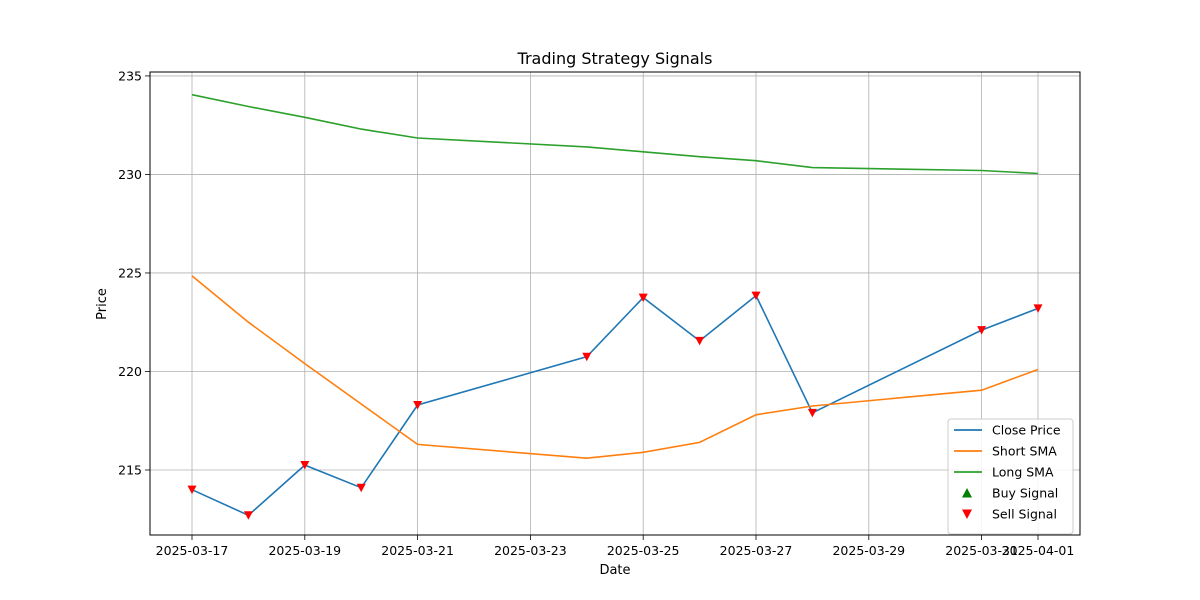  I want to click on y-tick-label: 215, so click(130, 469).